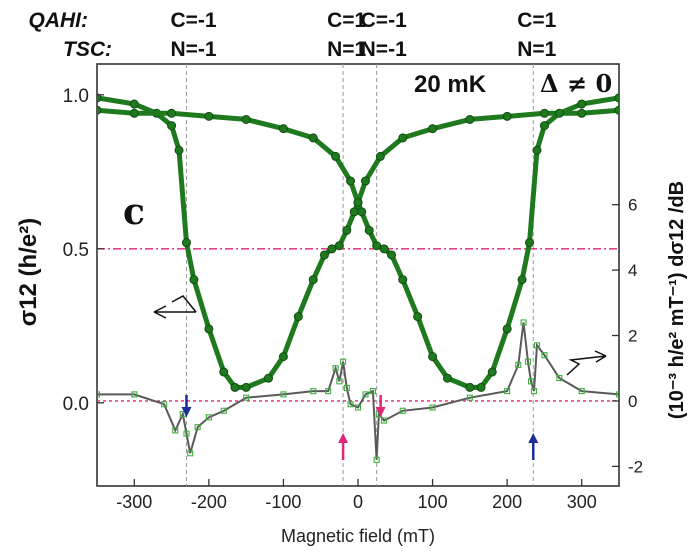 The image size is (700, 554). Describe the element at coordinates (76, 250) in the screenshot. I see `y-tick-label: 0.5` at that location.